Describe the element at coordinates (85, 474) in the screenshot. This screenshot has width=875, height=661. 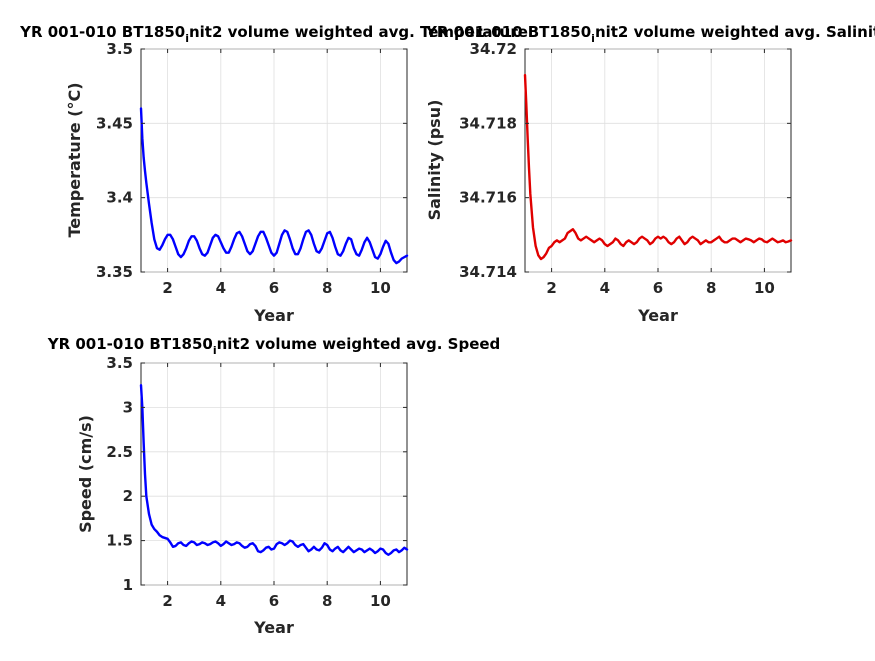
I see `y-axis-label: Speed (cm/s)` at that location.